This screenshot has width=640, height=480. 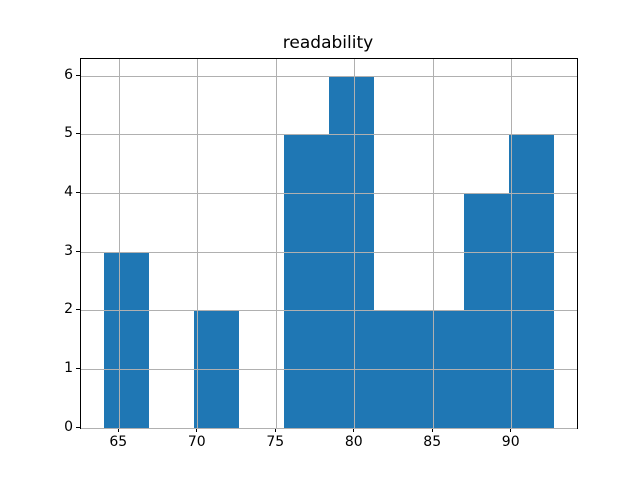 What do you see at coordinates (68, 368) in the screenshot?
I see `y-tick-label: 1` at bounding box center [68, 368].